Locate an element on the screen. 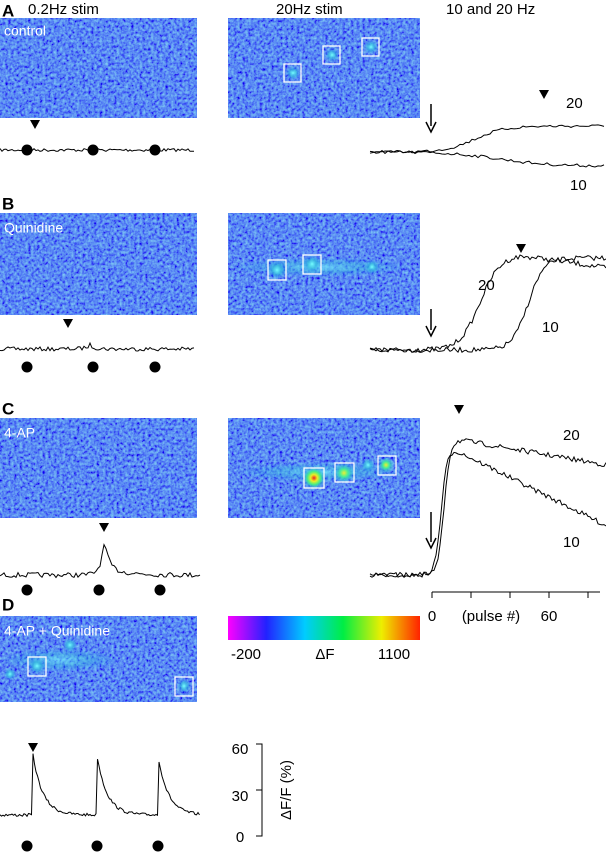  column-header: 10 and 20 Hz is located at coordinates (490, 9).